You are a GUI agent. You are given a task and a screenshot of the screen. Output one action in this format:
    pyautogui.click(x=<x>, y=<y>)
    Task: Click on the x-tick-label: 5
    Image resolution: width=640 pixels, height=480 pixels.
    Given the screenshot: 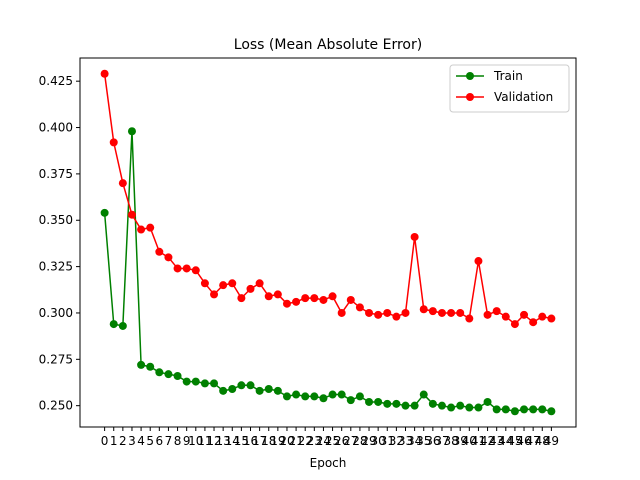 What is the action you would take?
    pyautogui.click(x=150, y=441)
    